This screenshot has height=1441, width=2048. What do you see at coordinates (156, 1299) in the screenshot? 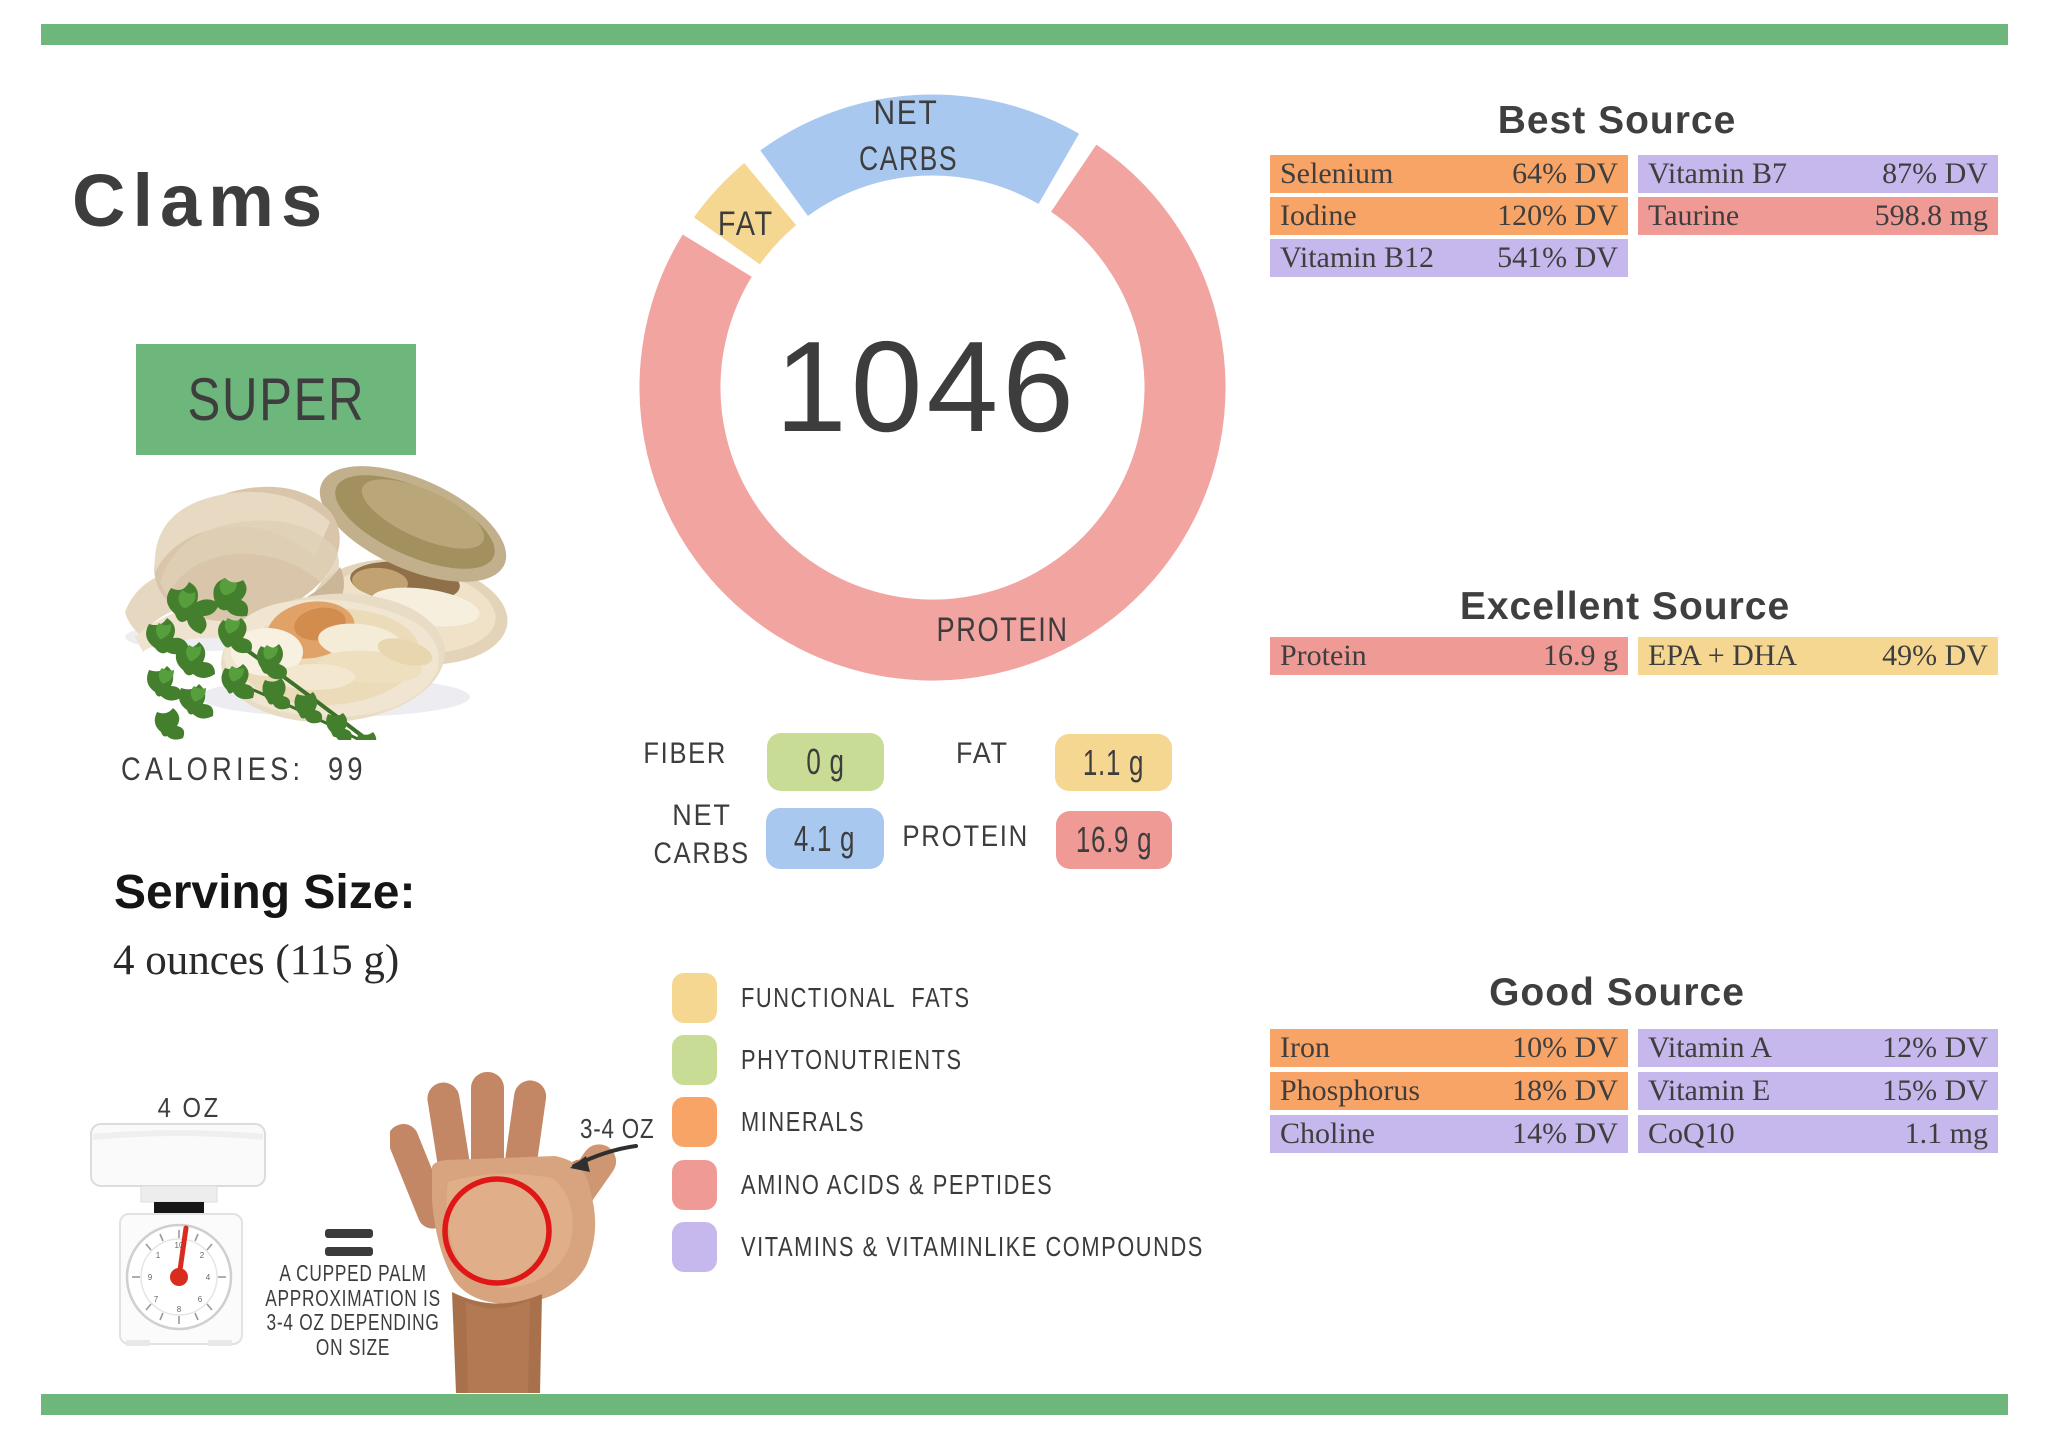
I see `svg-text: 7` at bounding box center [156, 1299].